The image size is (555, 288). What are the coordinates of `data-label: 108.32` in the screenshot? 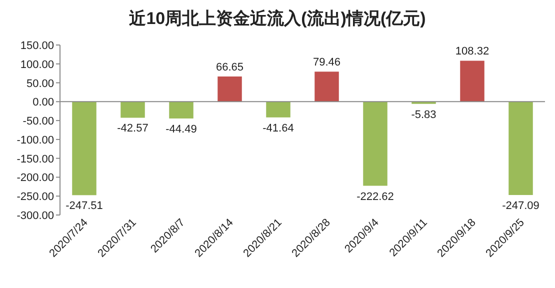 It's located at (472, 52).